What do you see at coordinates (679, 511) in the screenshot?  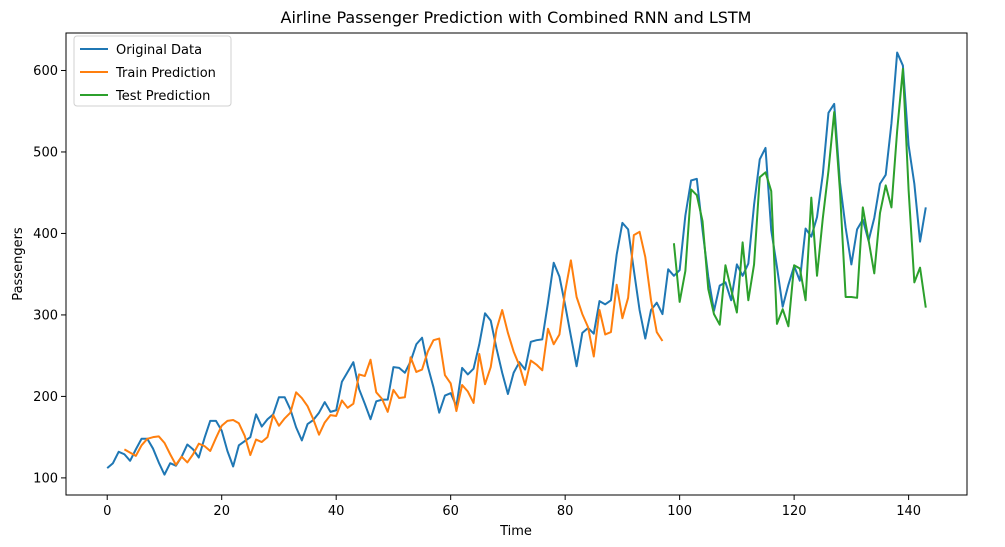 I see `x-tick-label: 100` at bounding box center [679, 511].